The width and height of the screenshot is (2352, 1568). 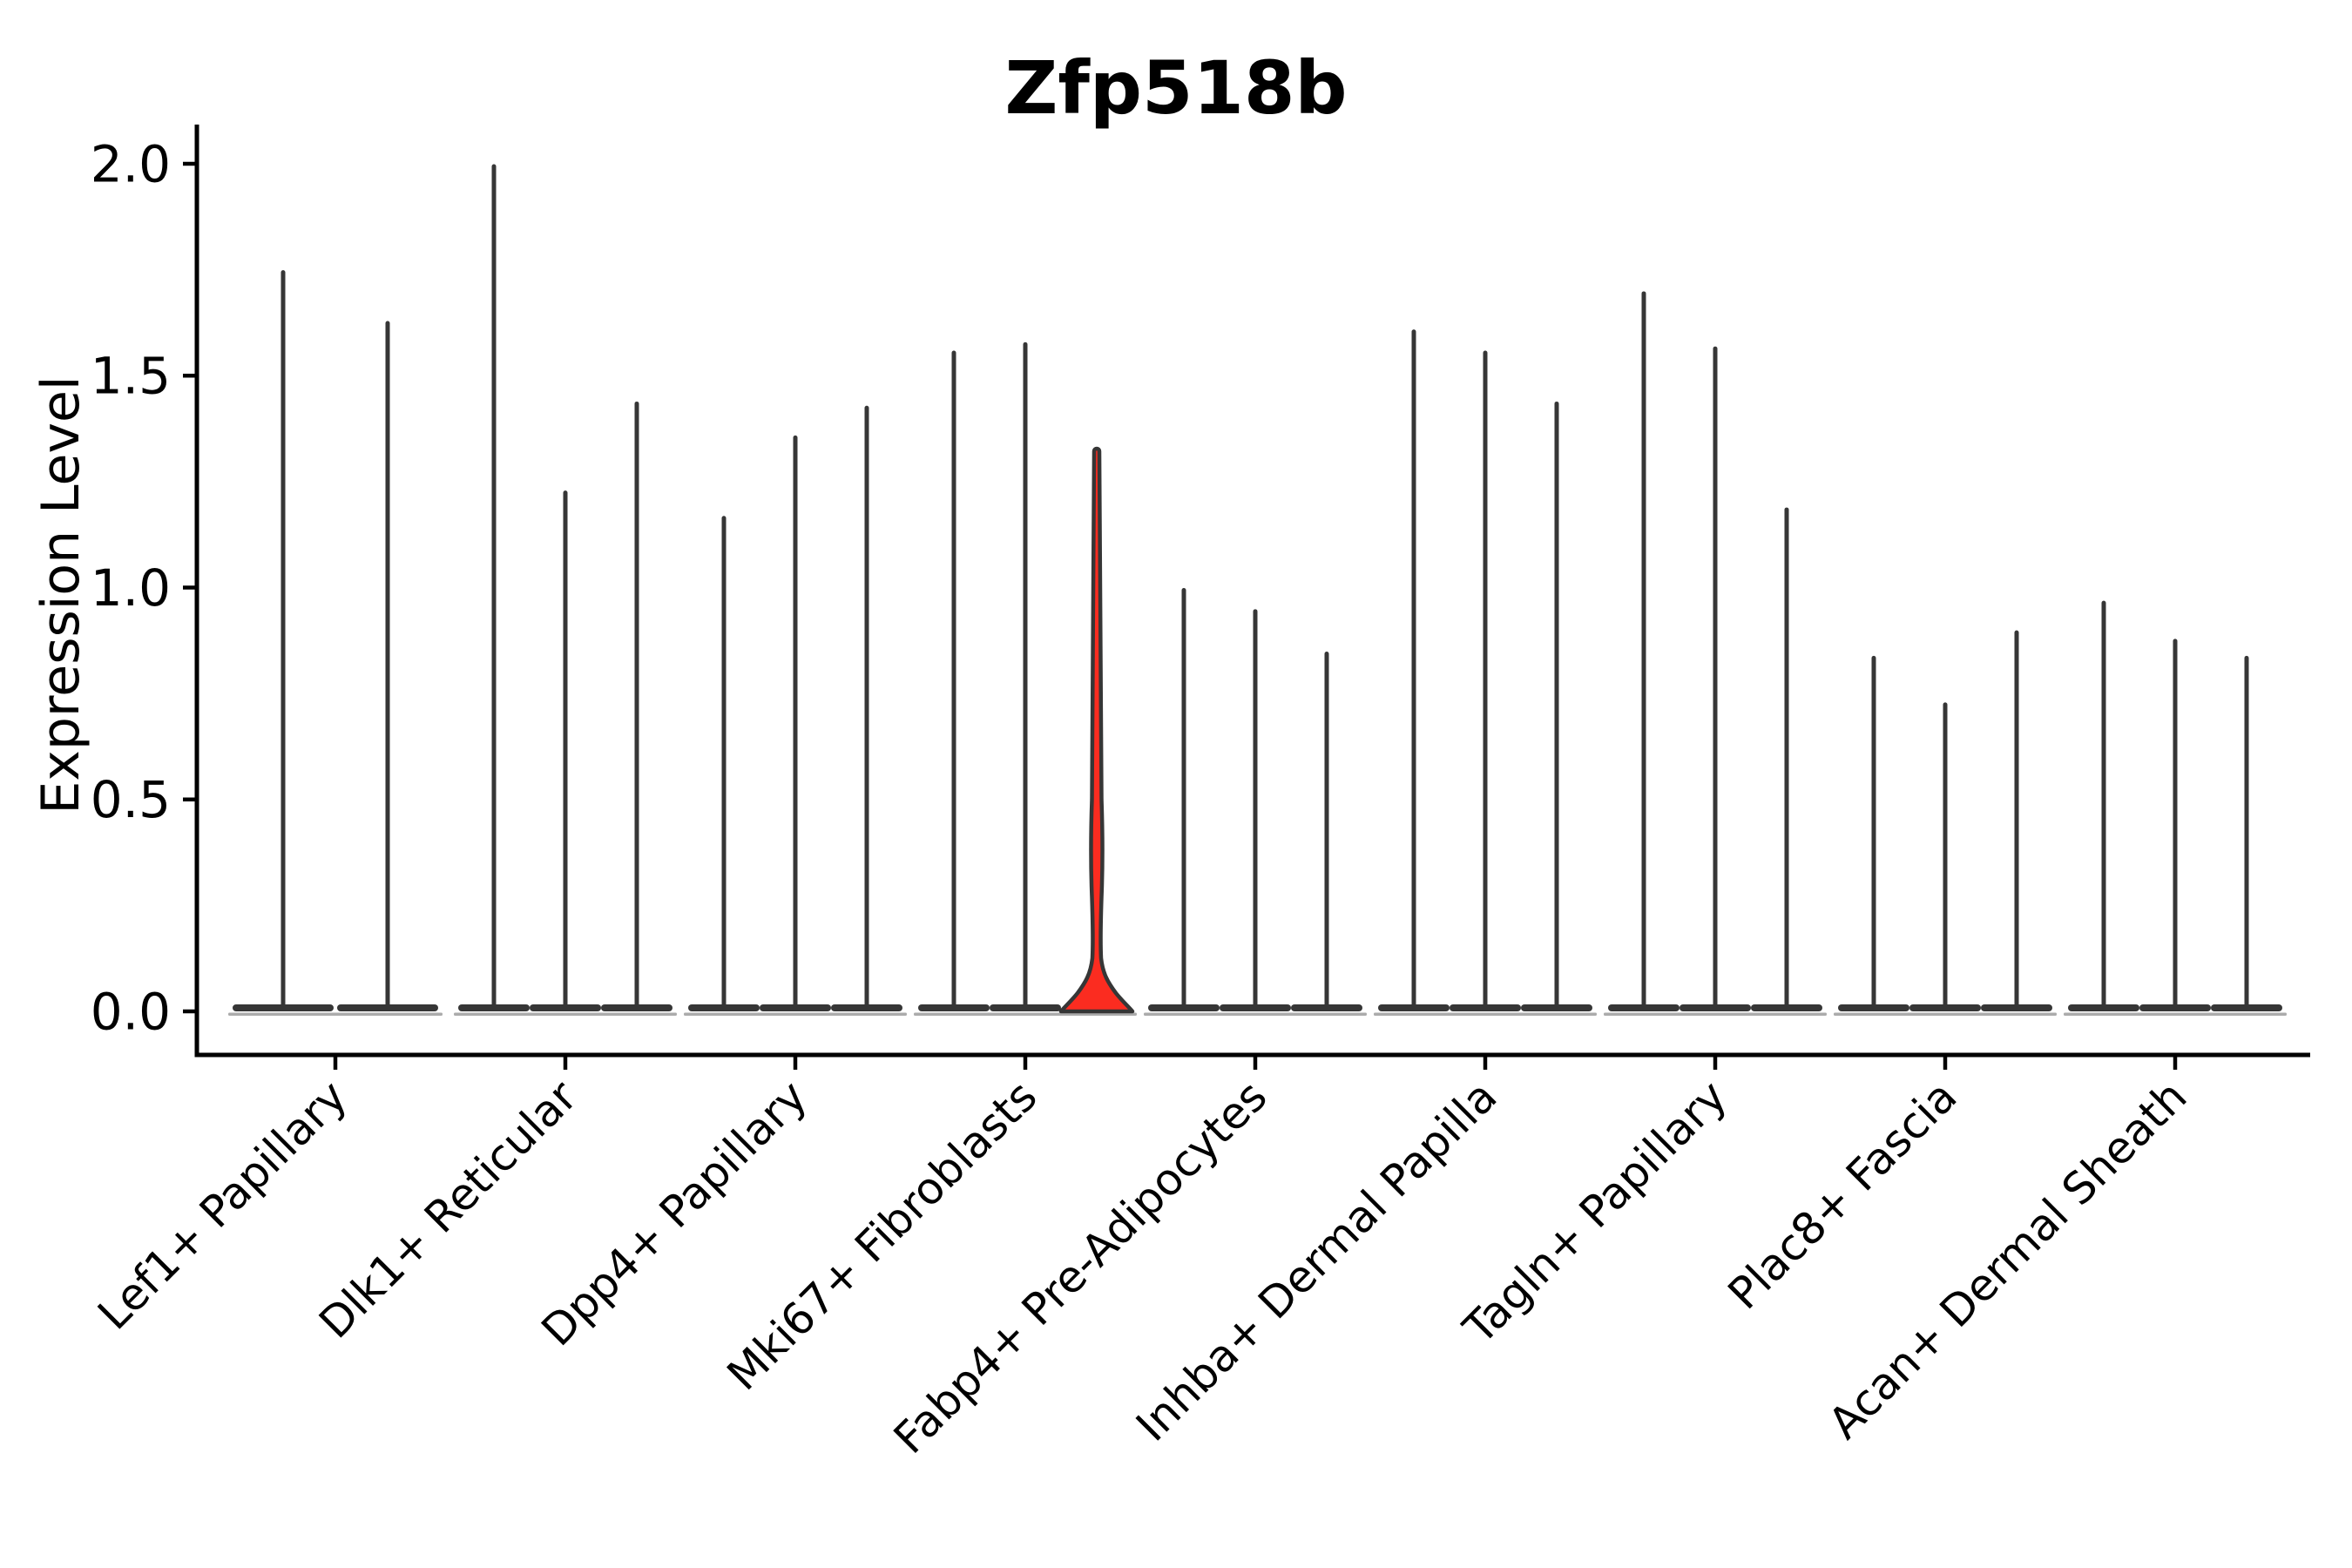 I want to click on x-axis-tick-label: Lef1+ Papillary, so click(x=222, y=1205).